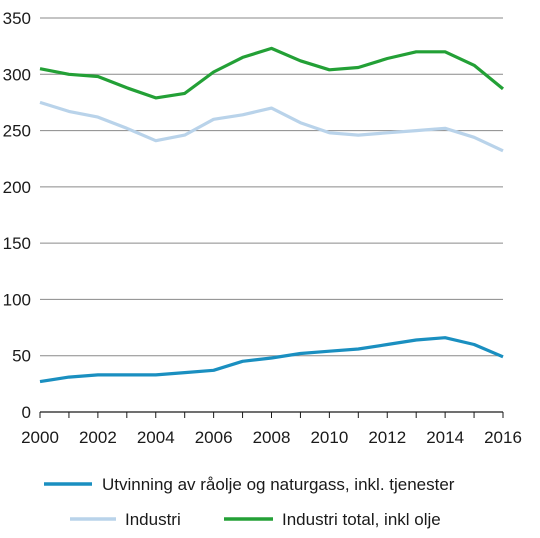 The image size is (540, 538). What do you see at coordinates (17, 243) in the screenshot?
I see `y-tick-label: 150` at bounding box center [17, 243].